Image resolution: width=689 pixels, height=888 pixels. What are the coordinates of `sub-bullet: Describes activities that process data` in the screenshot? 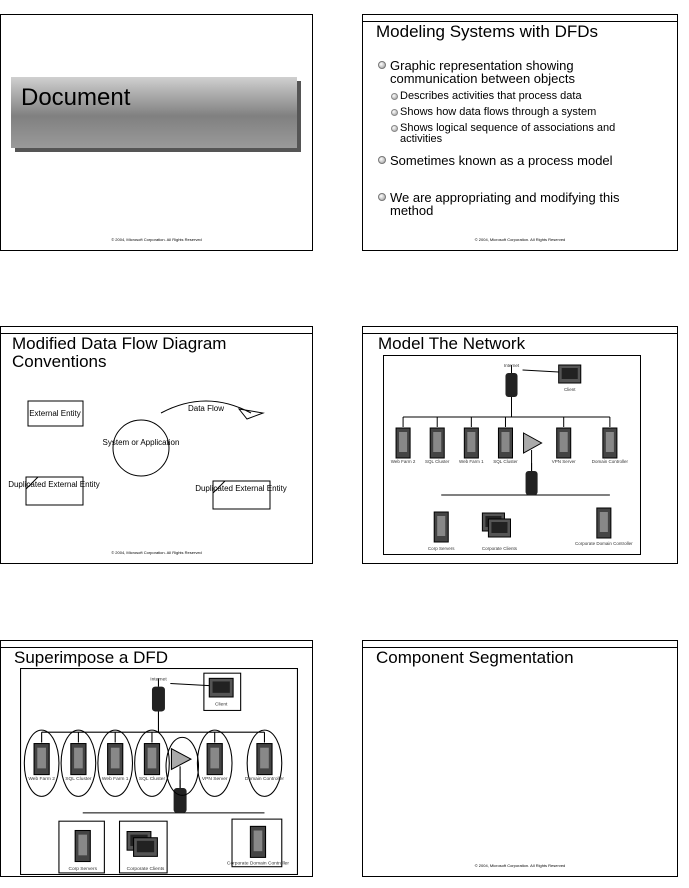 It's located at (486, 96).